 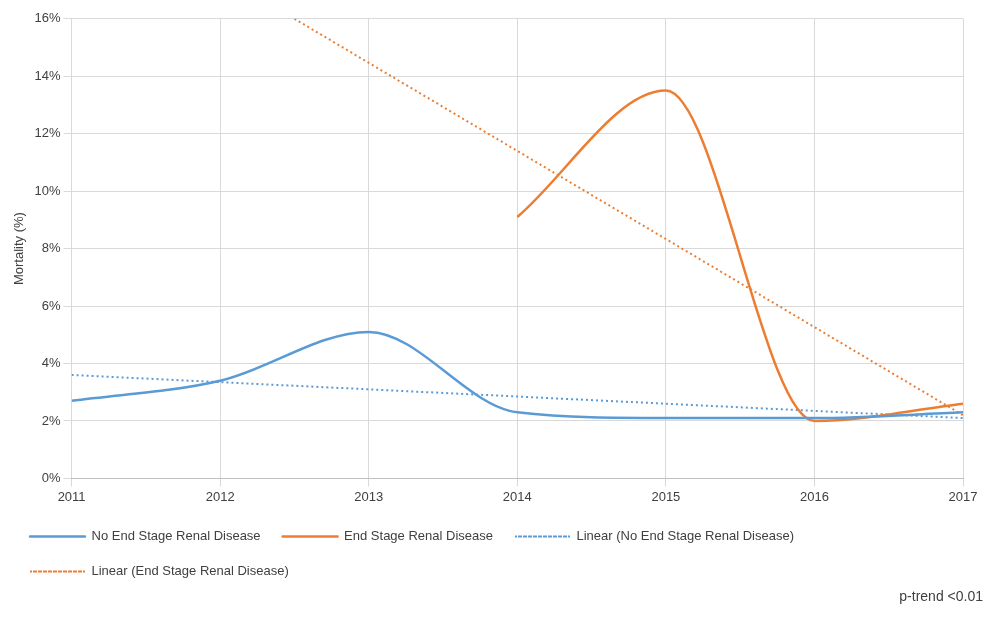 What do you see at coordinates (190, 571) in the screenshot?
I see `legend-label: Linear (End Stage Renal Disease)` at bounding box center [190, 571].